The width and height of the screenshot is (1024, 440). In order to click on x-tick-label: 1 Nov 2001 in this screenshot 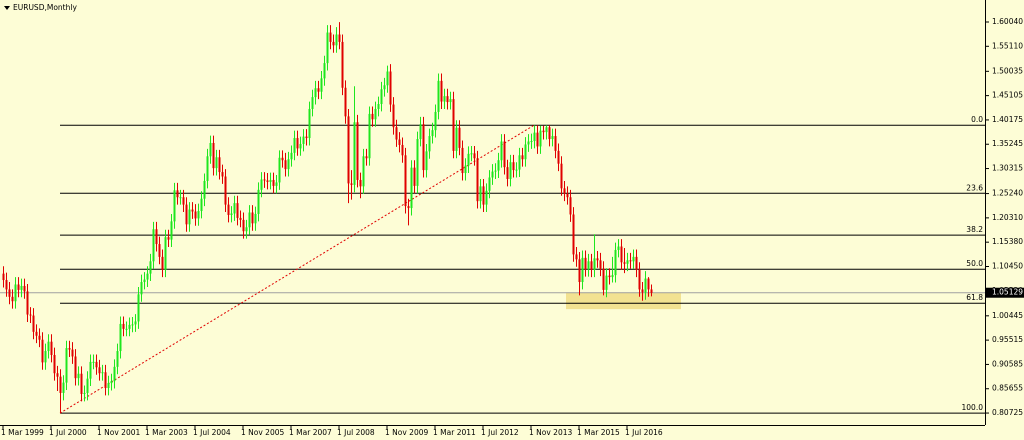, I will do `click(118, 432)`.